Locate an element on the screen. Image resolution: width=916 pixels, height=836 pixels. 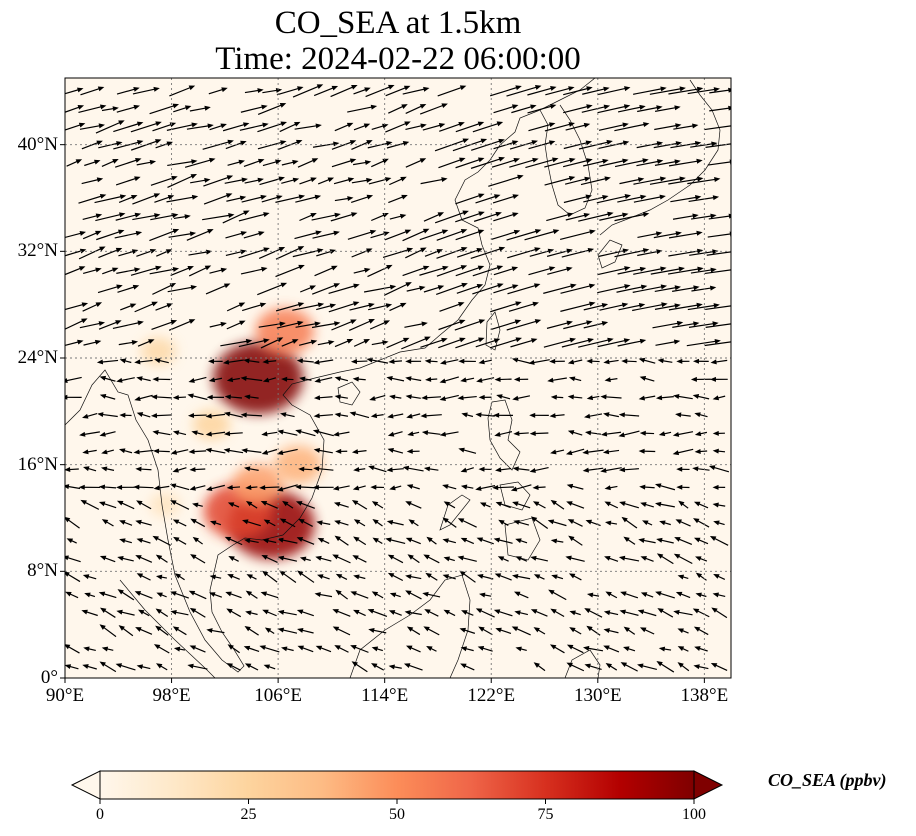
lon-label-4: 122°E is located at coordinates (491, 695).